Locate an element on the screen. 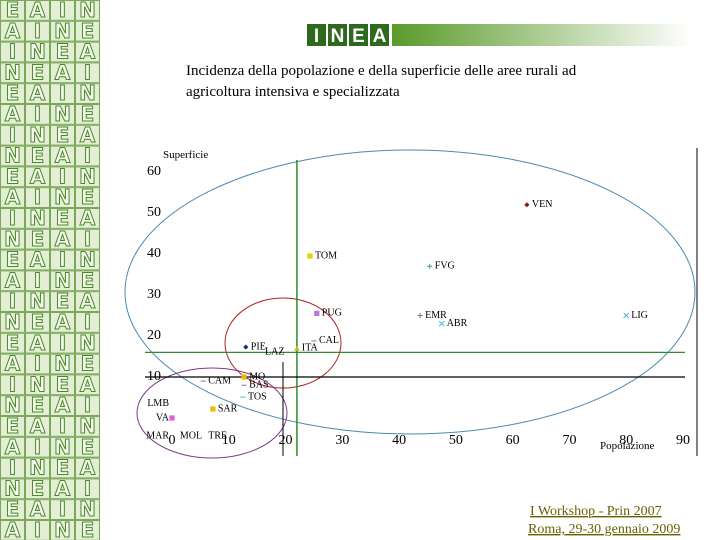 The image size is (720, 540). point-label: VEN is located at coordinates (542, 204).